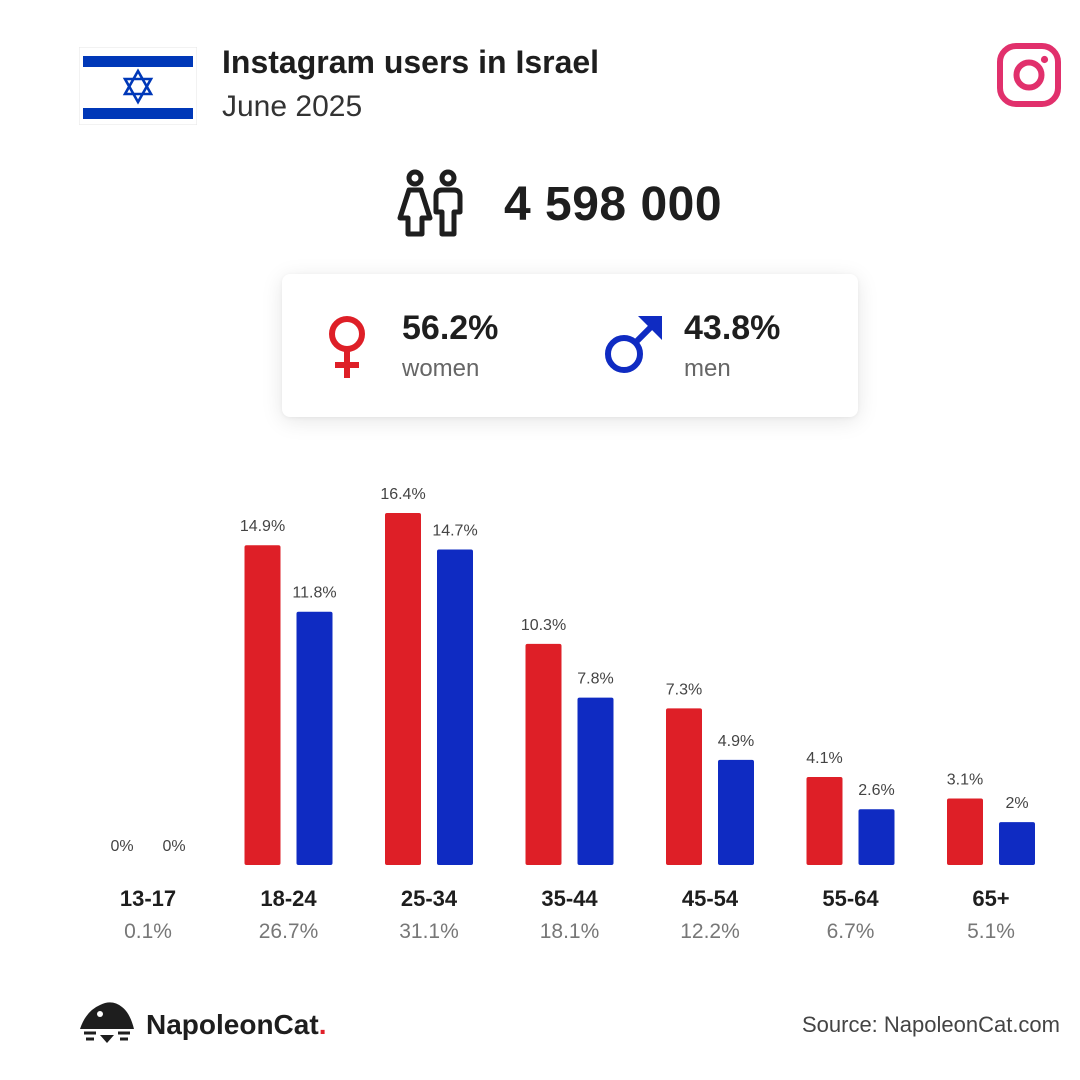 Image resolution: width=1080 pixels, height=1080 pixels. Describe the element at coordinates (1016, 803) in the screenshot. I see `data-label-men-65+: 2%` at that location.